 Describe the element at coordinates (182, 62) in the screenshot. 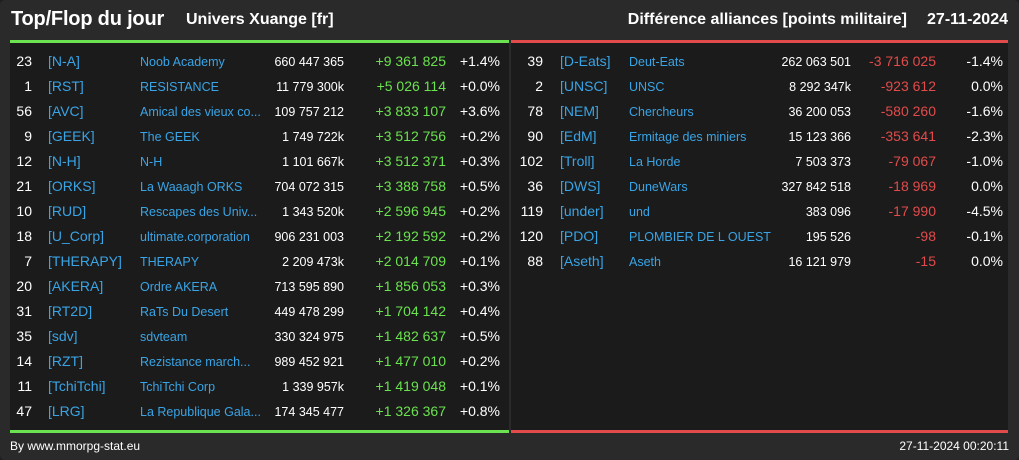

I see `alliance-name-link: Noob Academy` at that location.